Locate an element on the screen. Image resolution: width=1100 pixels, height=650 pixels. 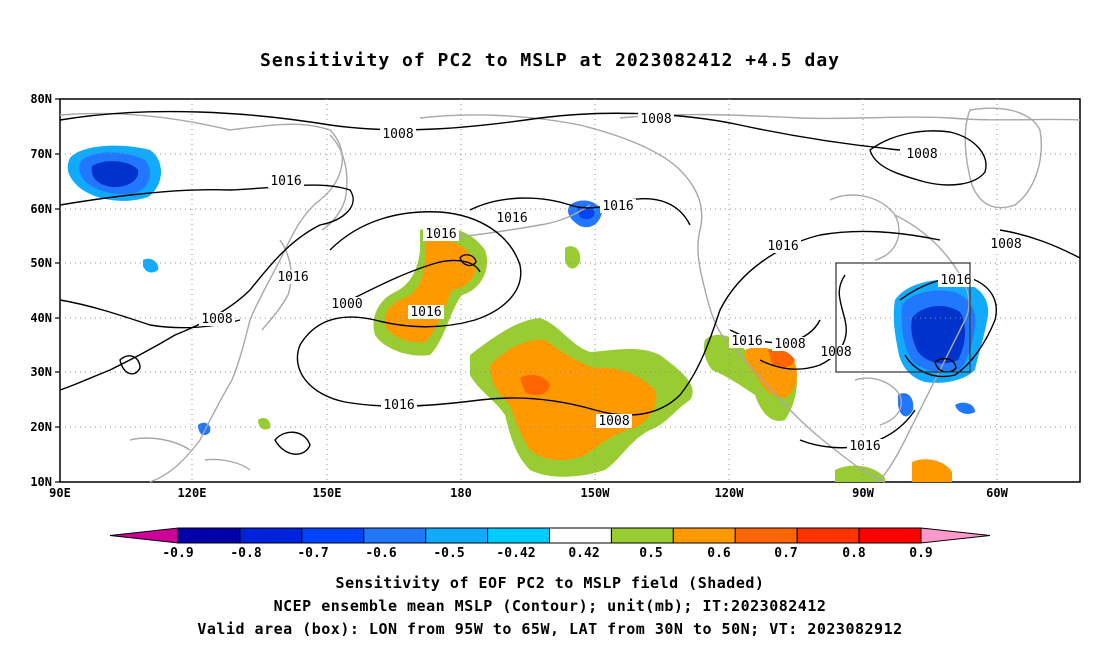
contour-1000-atlantic is located at coordinates (928, 158).